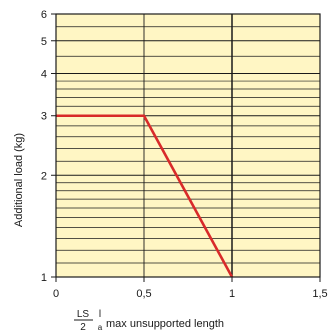  I want to click on y-tick-label: 5, so click(44, 42).